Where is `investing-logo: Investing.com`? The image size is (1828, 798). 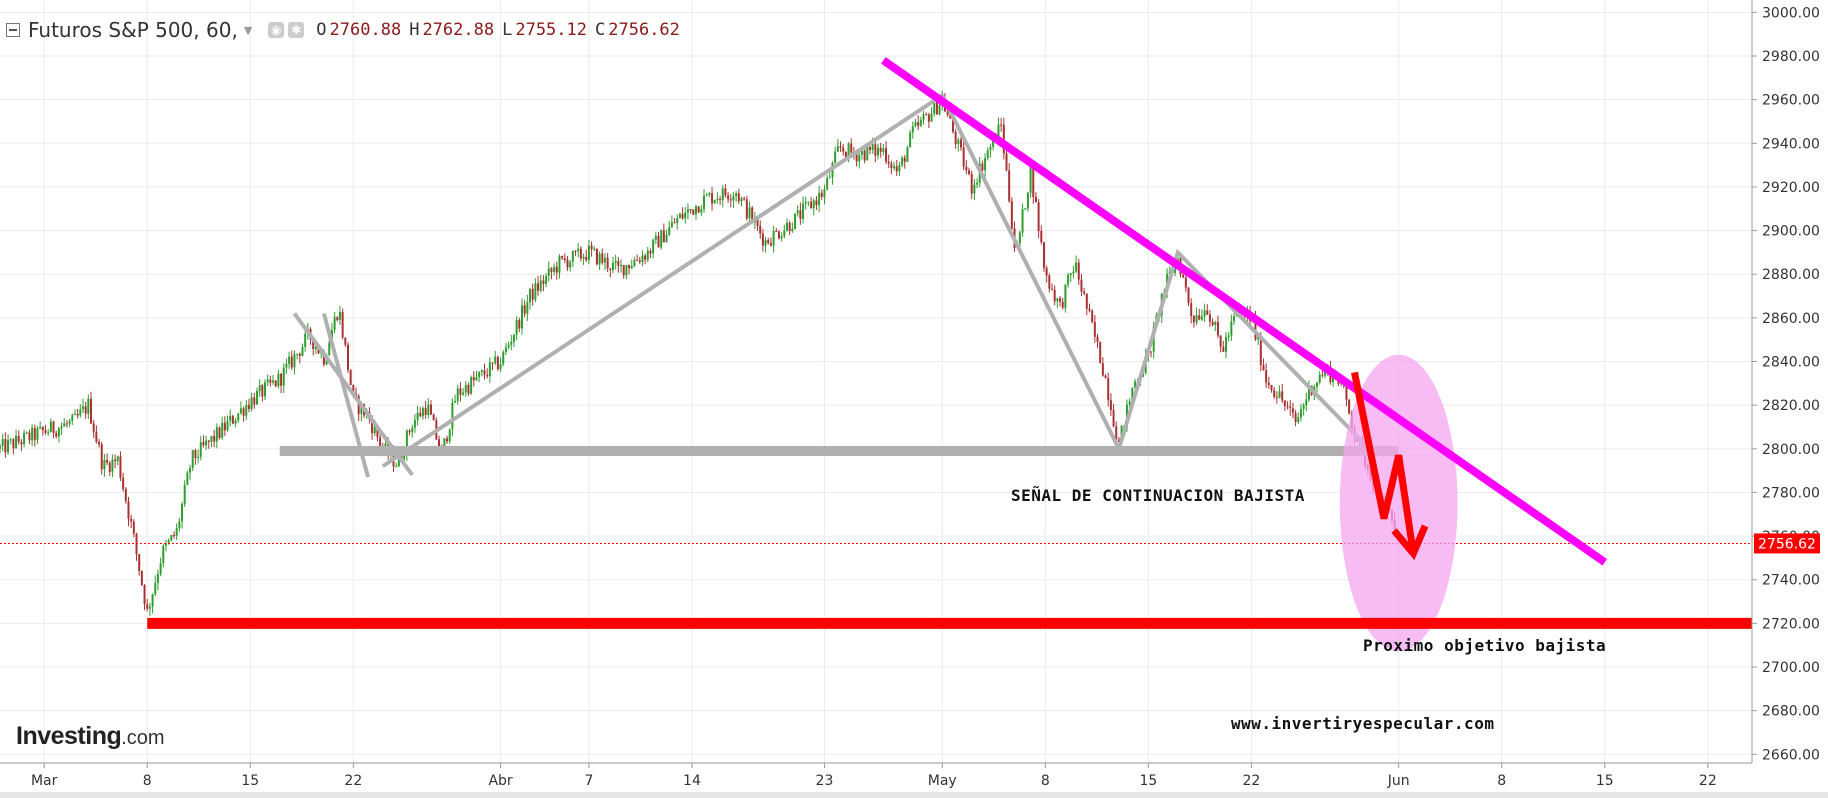 investing-logo: Investing.com is located at coordinates (90, 736).